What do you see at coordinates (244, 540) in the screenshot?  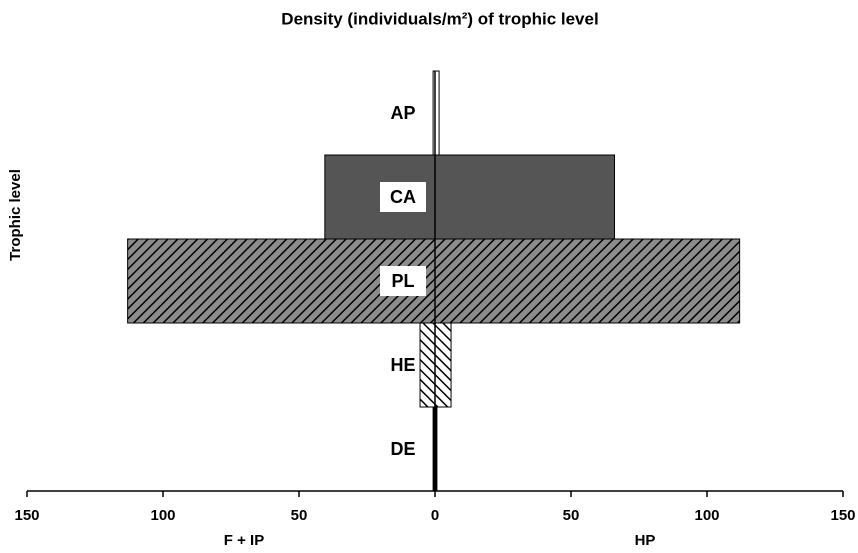 I see `x-axis-label: F + IP` at bounding box center [244, 540].